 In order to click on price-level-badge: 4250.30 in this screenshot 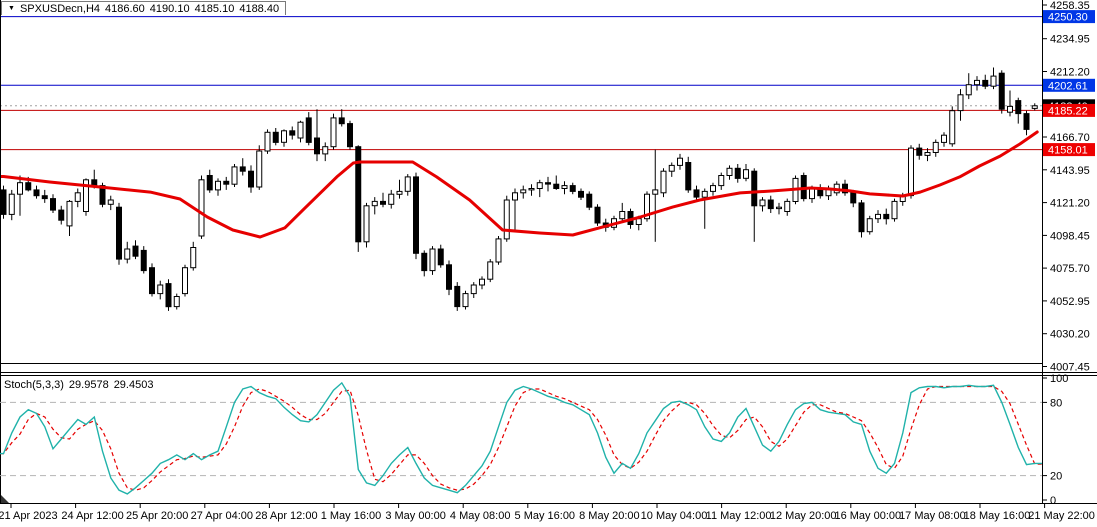, I will do `click(1069, 17)`.